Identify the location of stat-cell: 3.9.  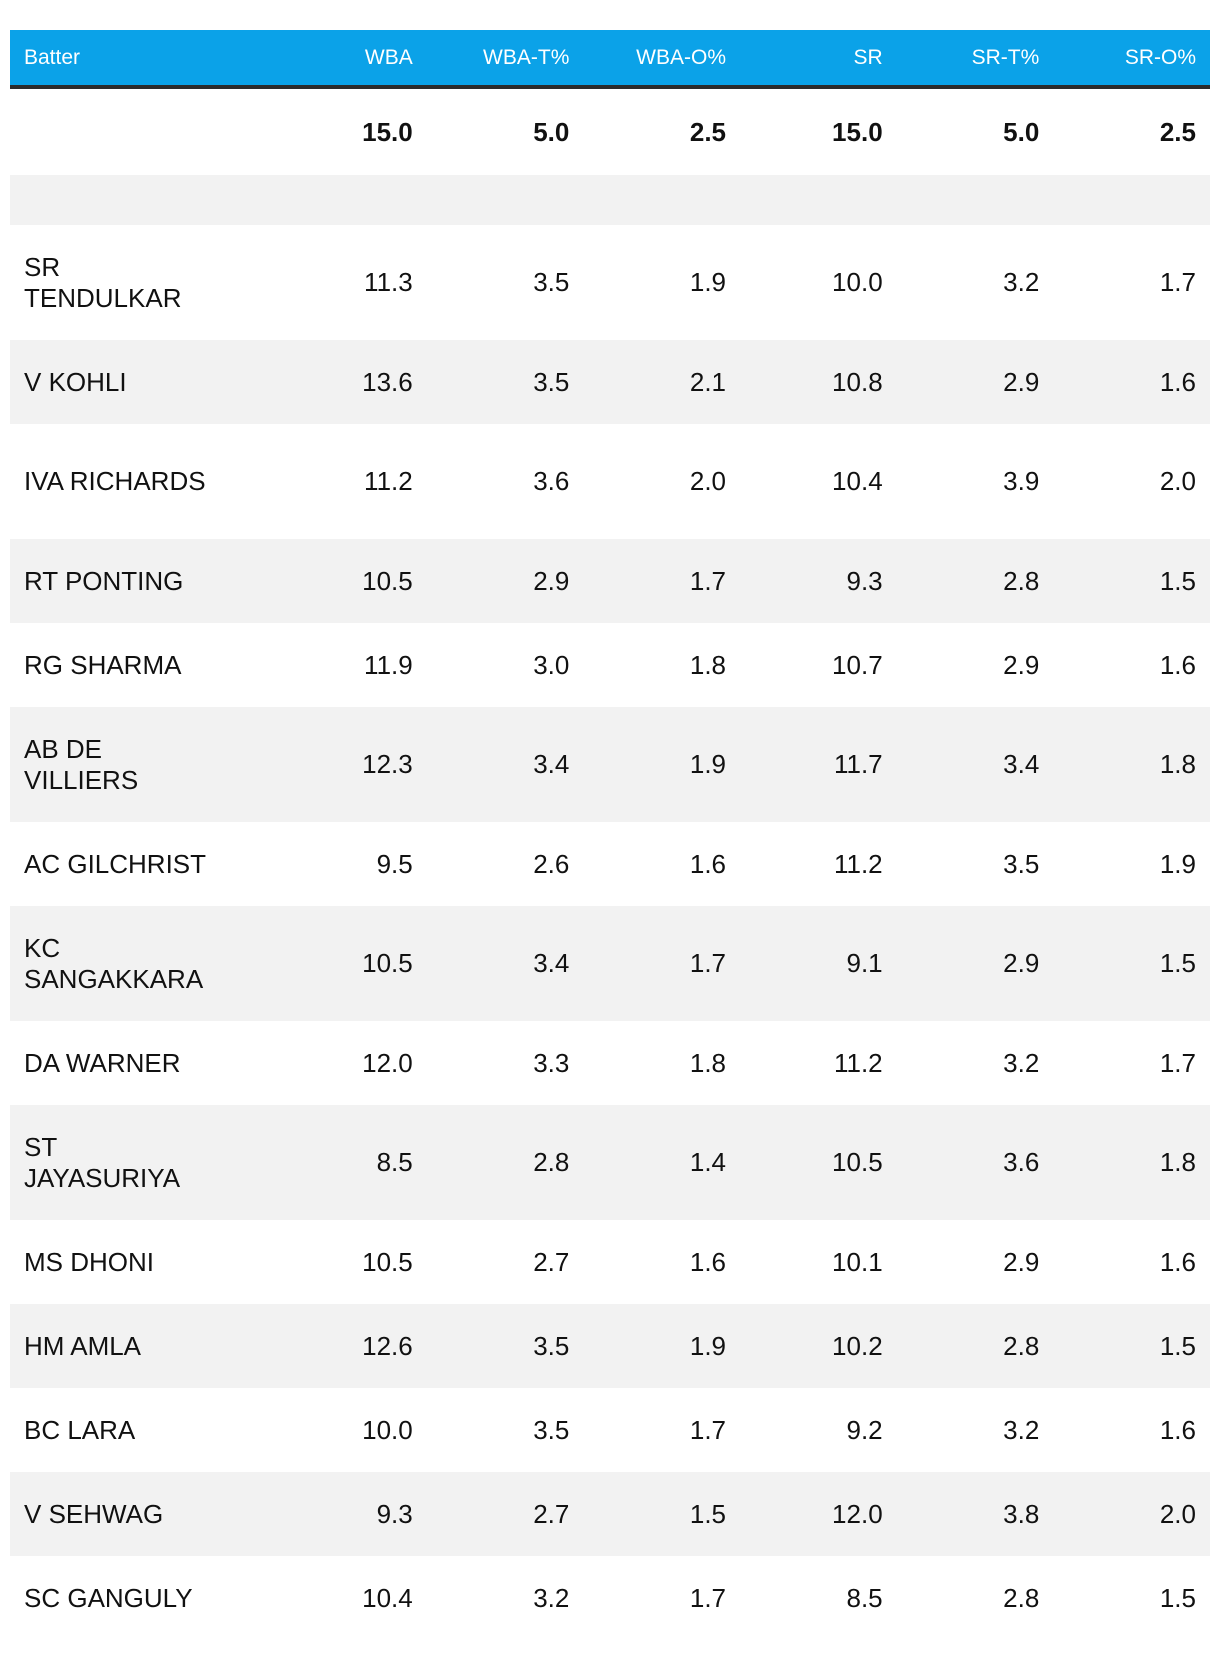
(1021, 481).